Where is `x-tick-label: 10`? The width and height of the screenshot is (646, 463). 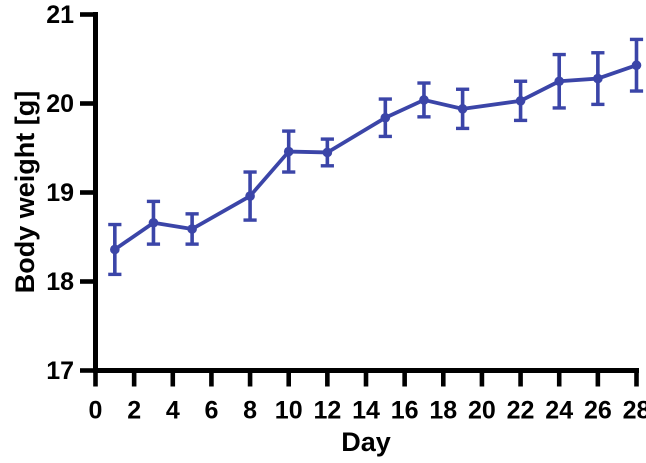 x-tick-label: 10 is located at coordinates (289, 411).